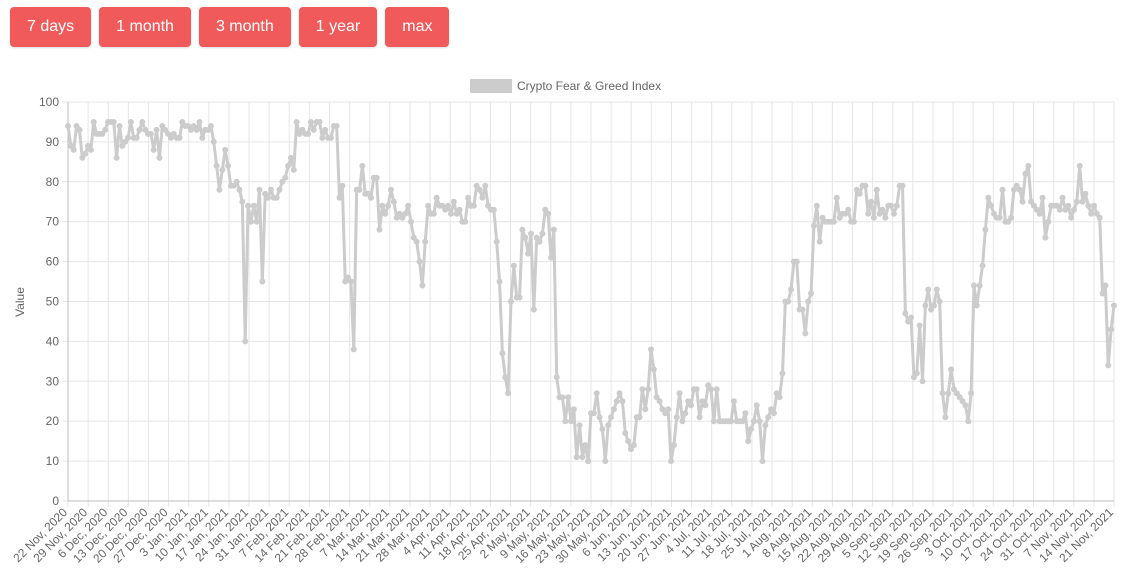  Describe the element at coordinates (417, 27) in the screenshot. I see `range-max-button: max` at that location.